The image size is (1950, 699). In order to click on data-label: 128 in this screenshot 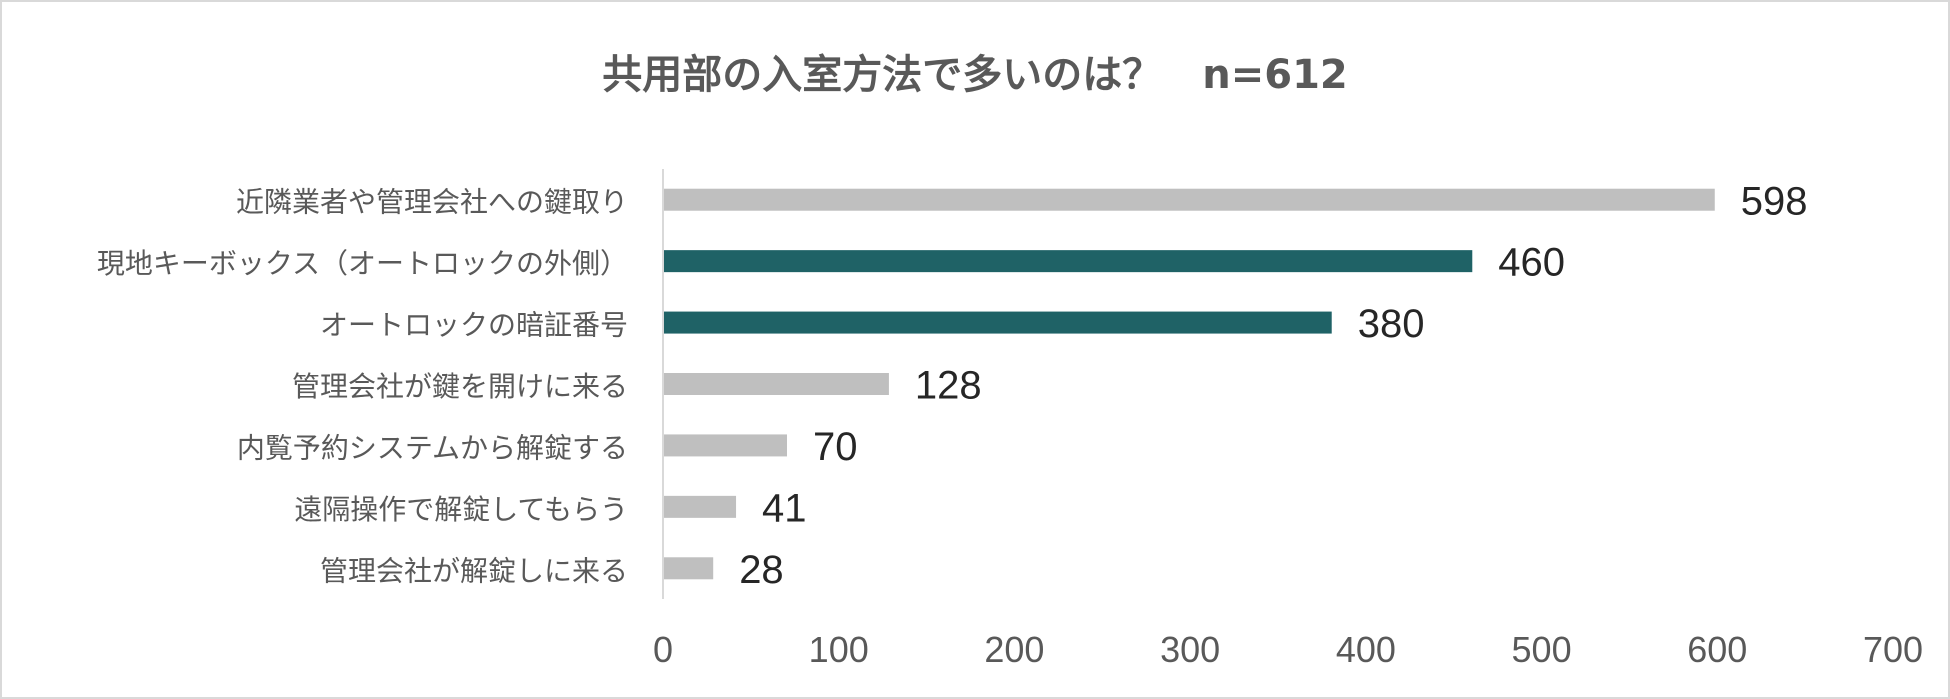, I will do `click(948, 386)`.